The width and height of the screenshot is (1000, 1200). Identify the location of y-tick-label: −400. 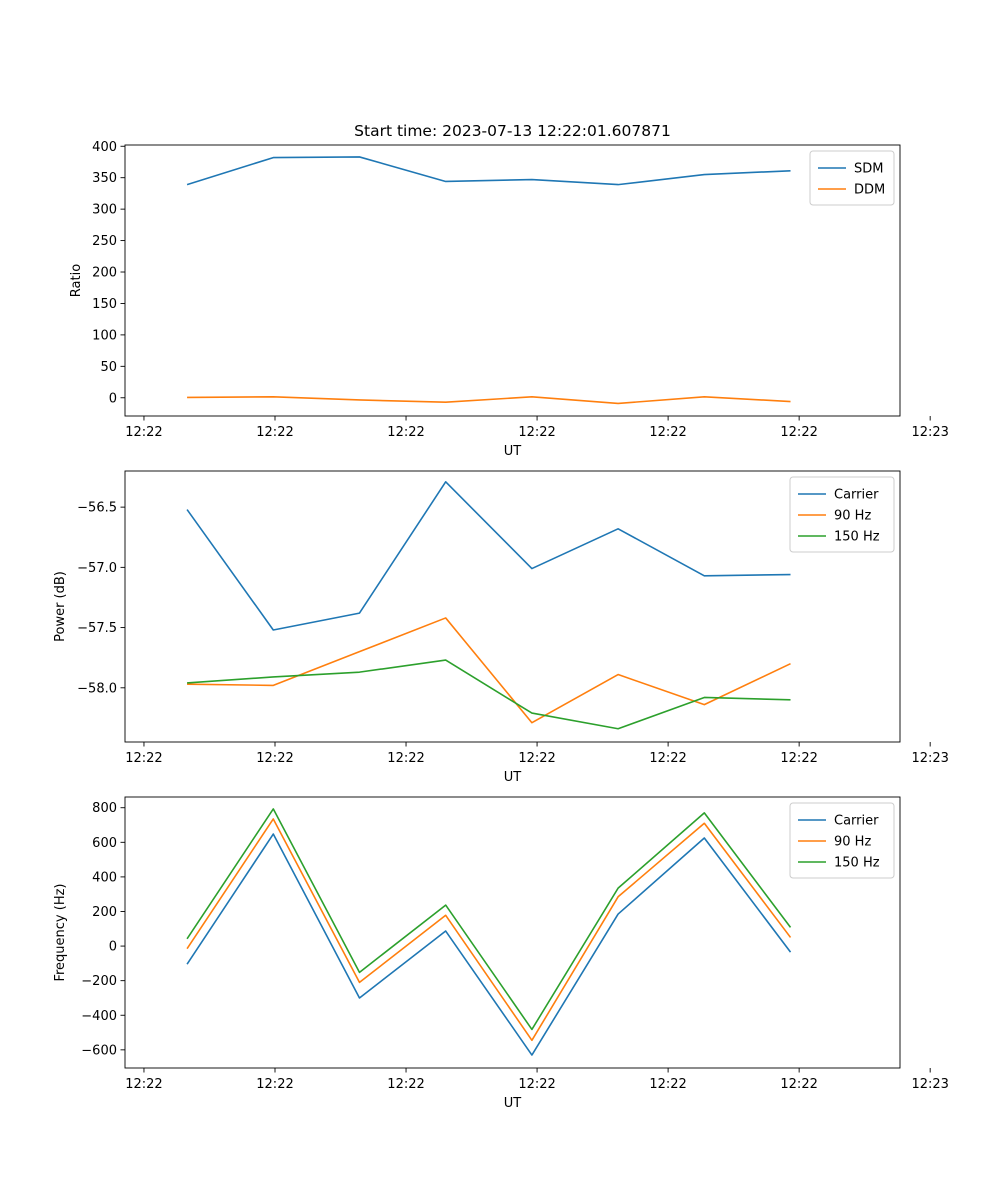
(99, 1016).